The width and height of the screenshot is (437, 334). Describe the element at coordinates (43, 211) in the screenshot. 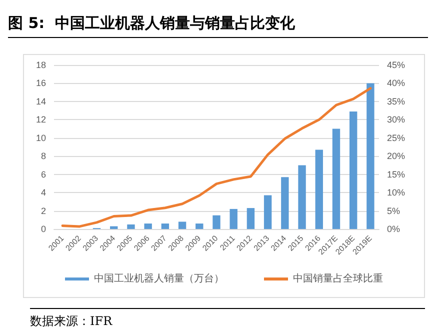

I see `y-tick-label: 2` at that location.